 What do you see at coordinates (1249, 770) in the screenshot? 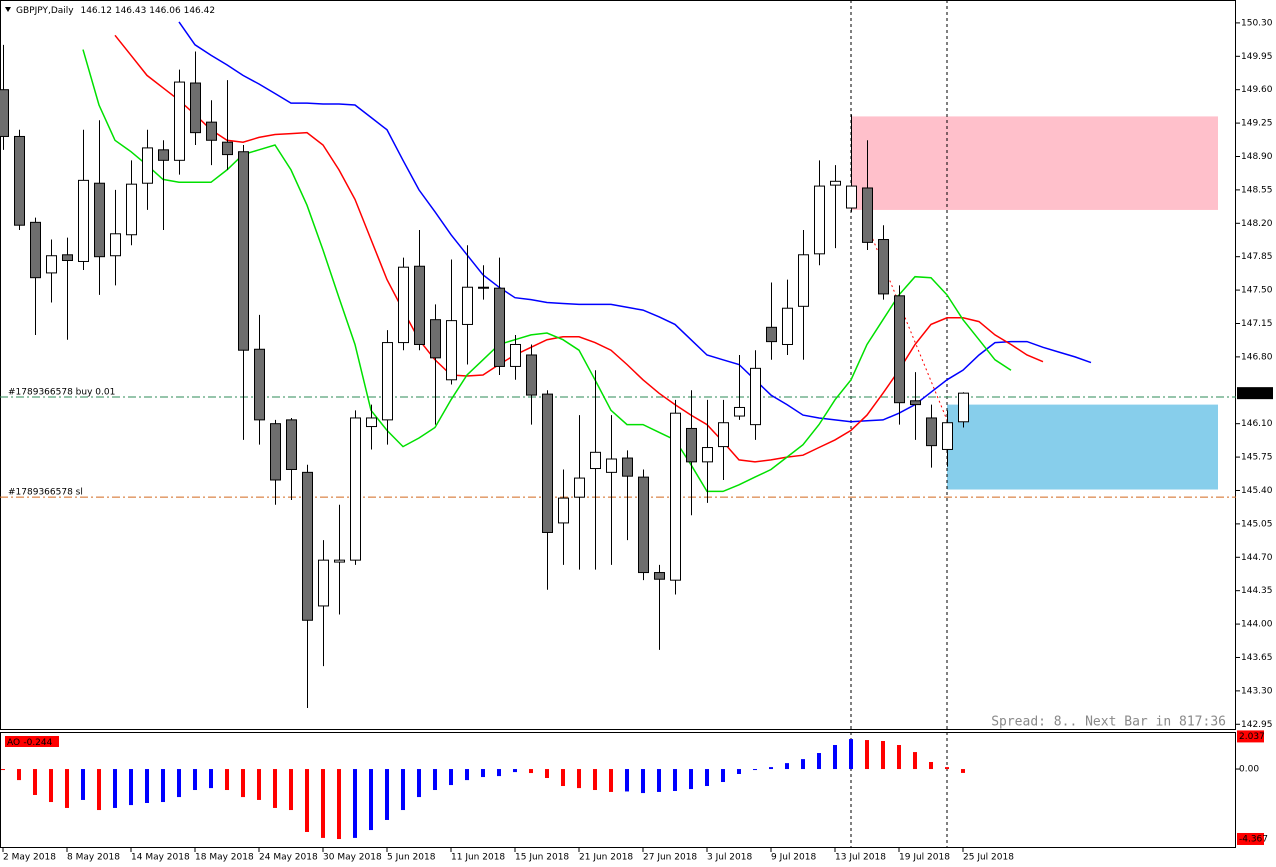
I see `y2-tick-label: 0.00` at bounding box center [1249, 770].